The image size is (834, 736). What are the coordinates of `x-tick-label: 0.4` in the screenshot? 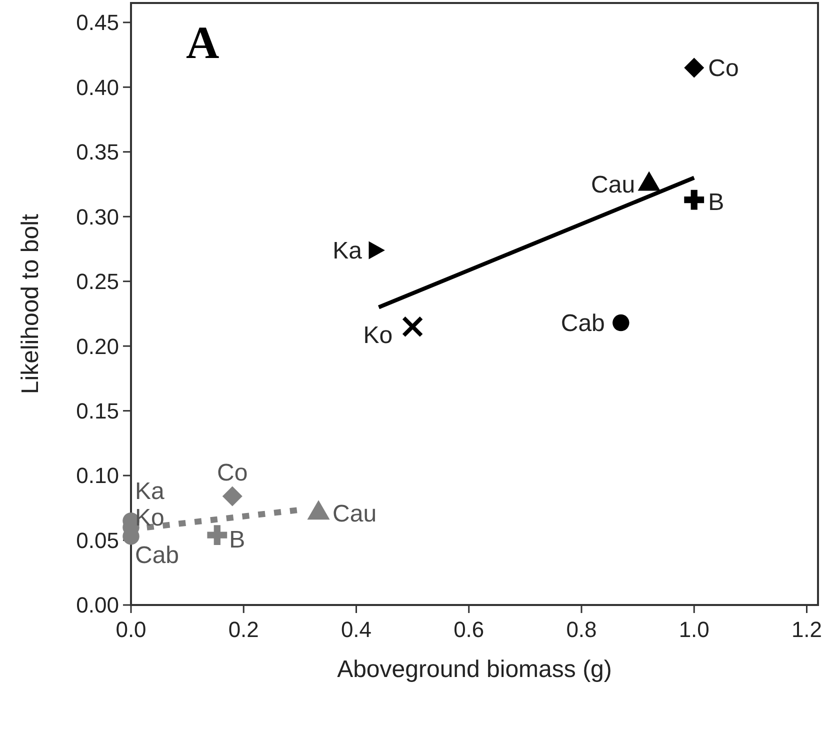 It's located at (356, 629).